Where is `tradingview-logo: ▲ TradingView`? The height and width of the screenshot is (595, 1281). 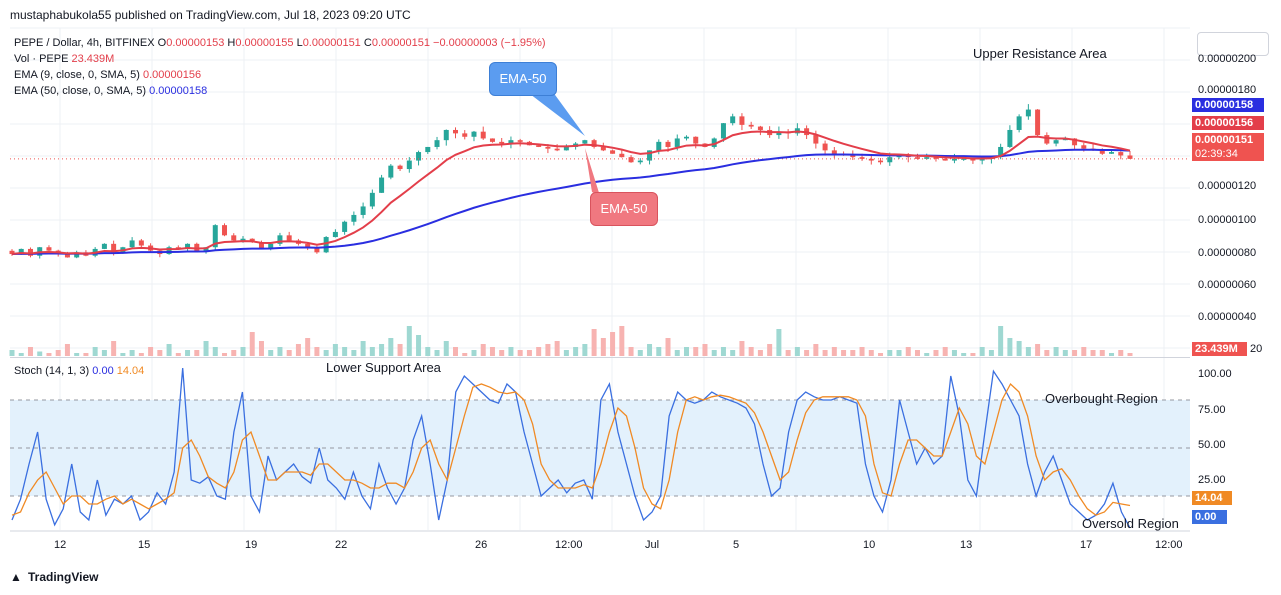 tradingview-logo: ▲ TradingView is located at coordinates (54, 577).